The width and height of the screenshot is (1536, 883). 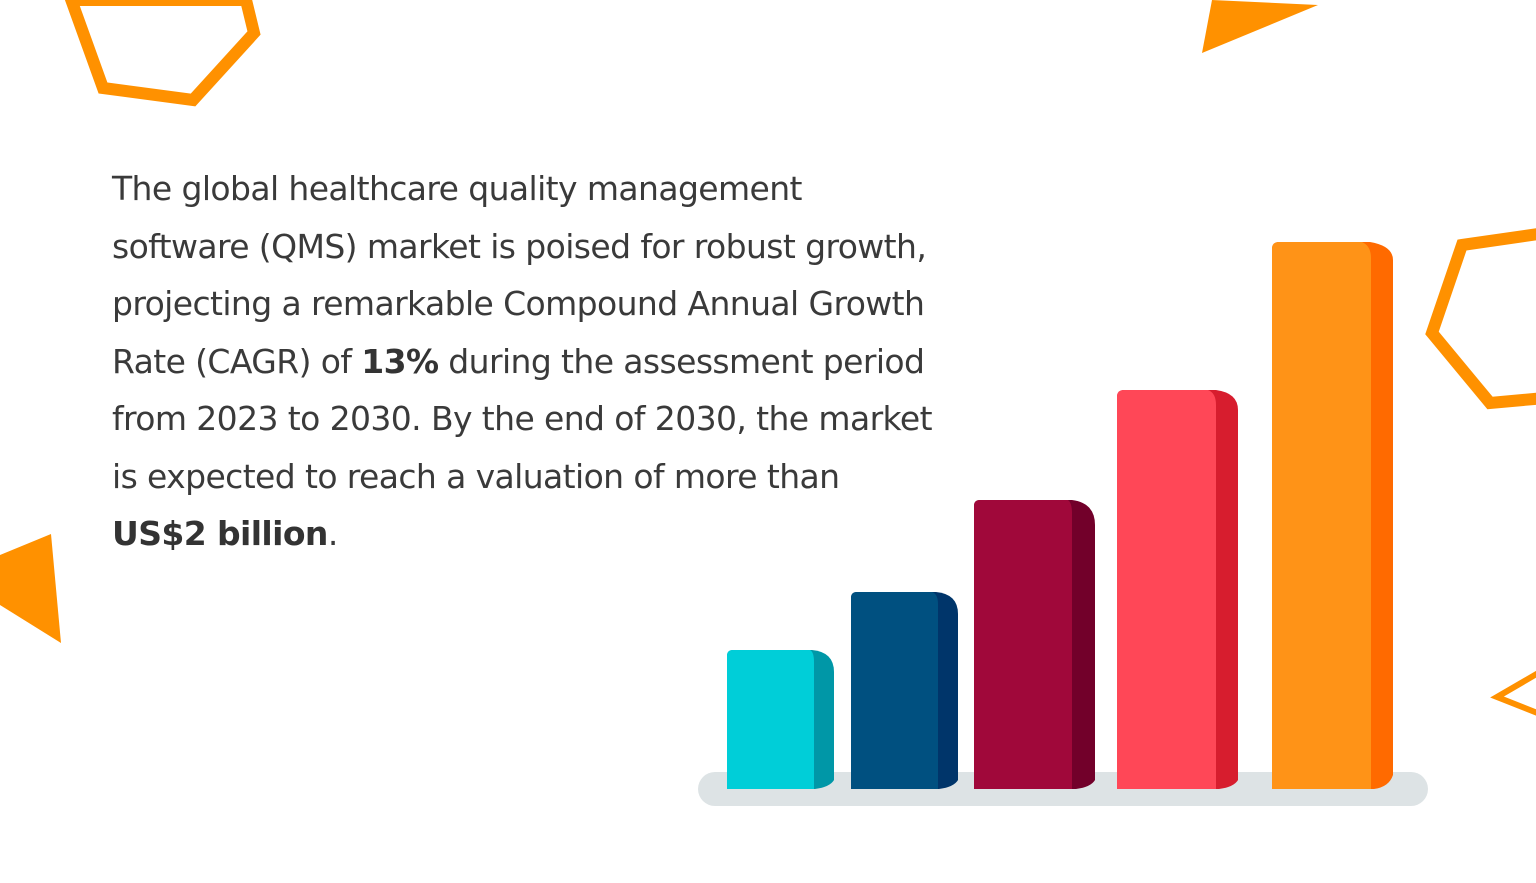 I want to click on triangle-outline-icon, so click(x=1513, y=693).